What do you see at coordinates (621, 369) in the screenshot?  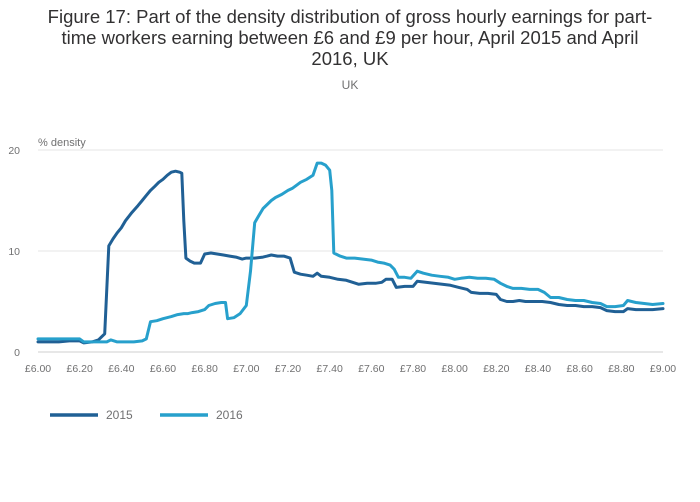 I see `x-tick-label: £8.80` at bounding box center [621, 369].